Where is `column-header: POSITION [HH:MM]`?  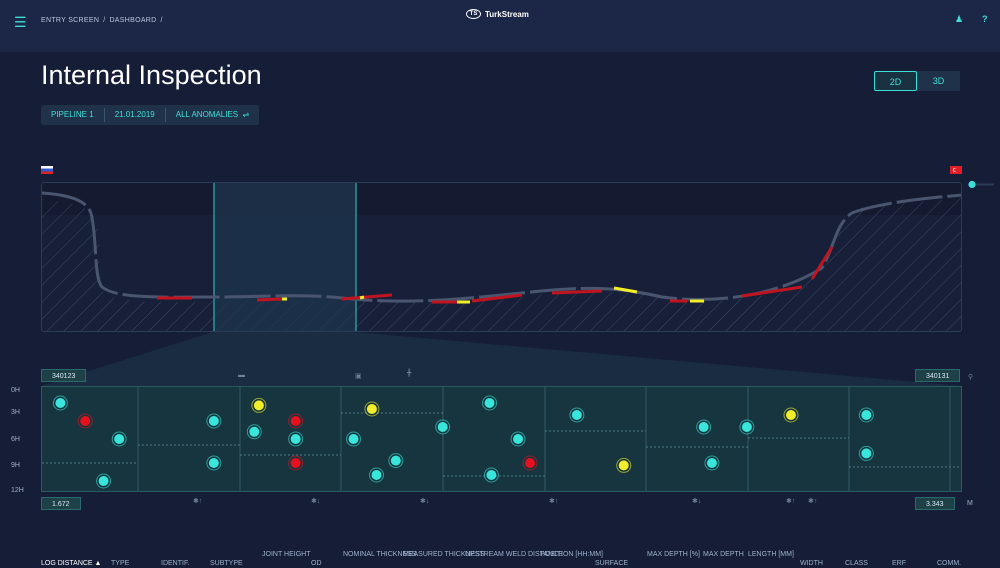
column-header: POSITION [HH:MM] is located at coordinates (571, 554).